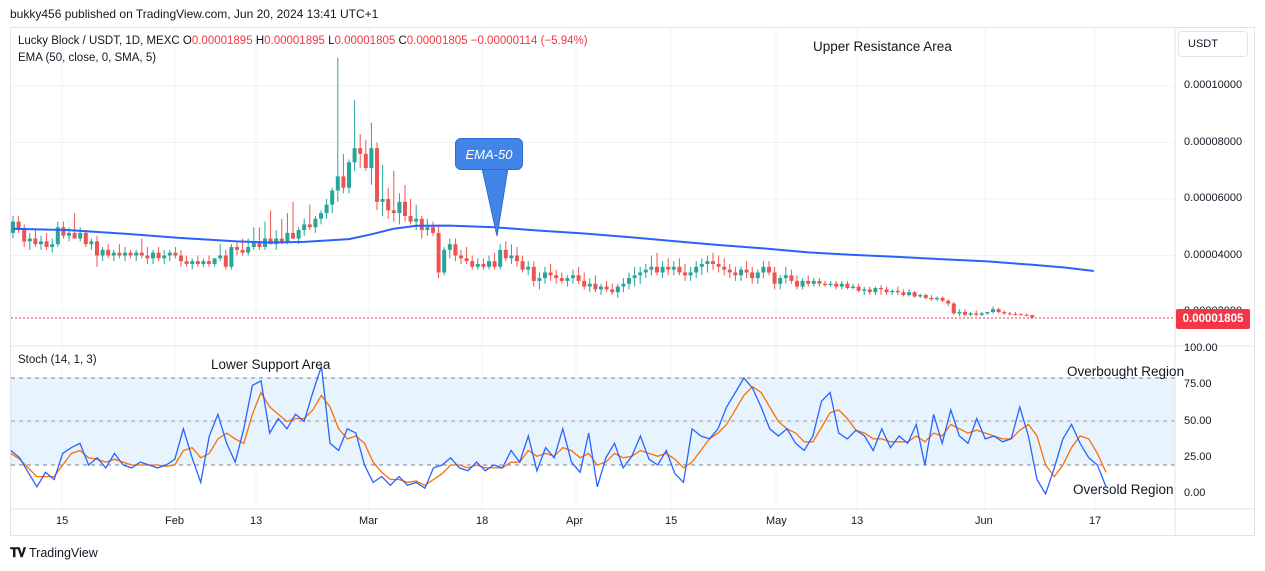  I want to click on stoch-legend: Stoch (14, 1, 3), so click(57, 360).